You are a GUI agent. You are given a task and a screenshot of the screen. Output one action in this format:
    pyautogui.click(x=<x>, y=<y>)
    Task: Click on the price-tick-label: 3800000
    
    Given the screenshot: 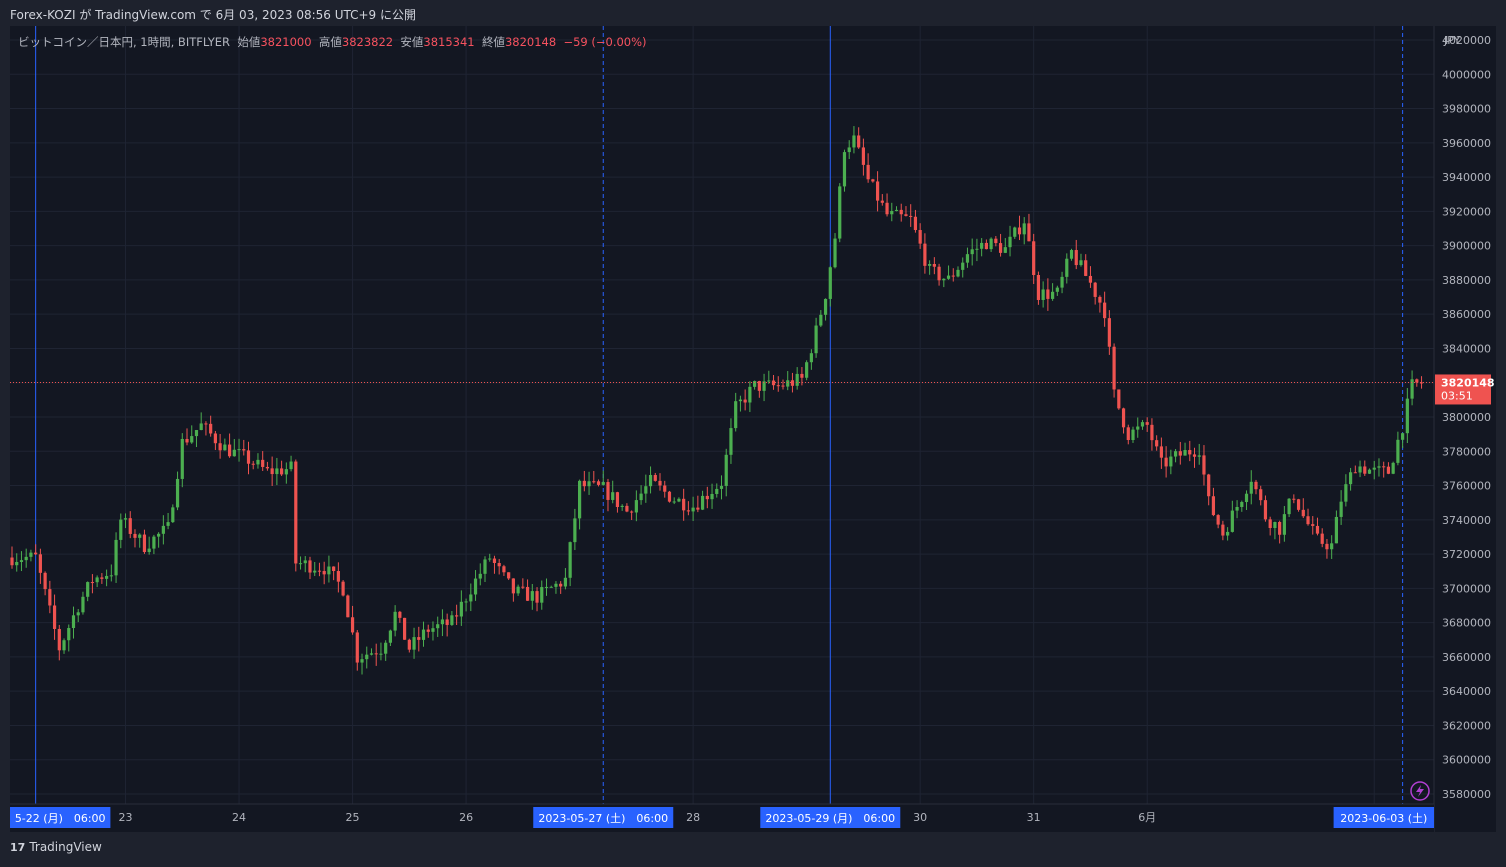 What is the action you would take?
    pyautogui.click(x=1466, y=417)
    